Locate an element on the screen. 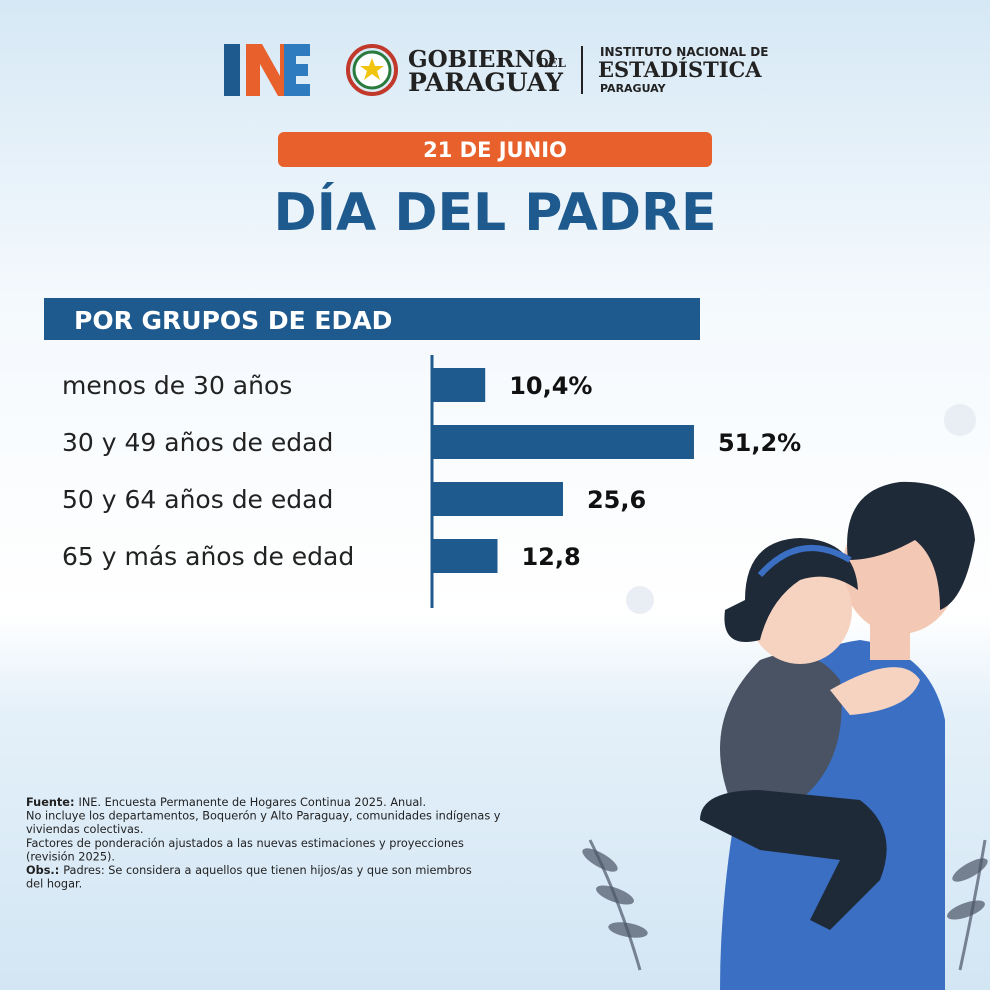 This screenshot has height=990, width=990. footnote-label: Fuente: is located at coordinates (50, 802).